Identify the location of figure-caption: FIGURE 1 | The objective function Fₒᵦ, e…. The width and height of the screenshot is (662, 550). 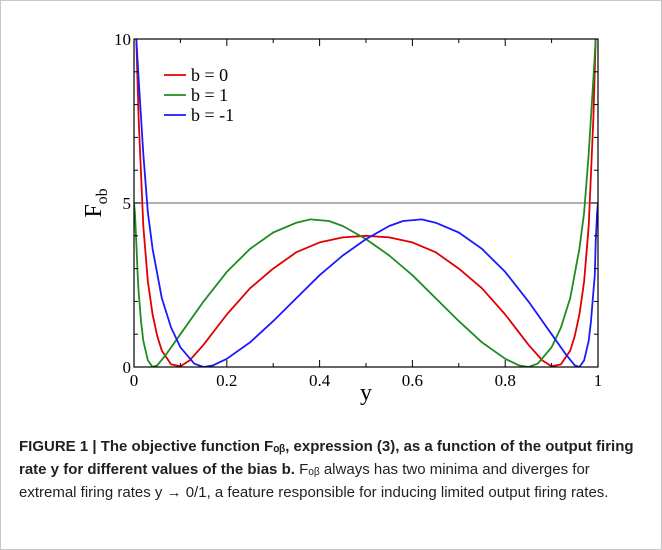
(329, 469).